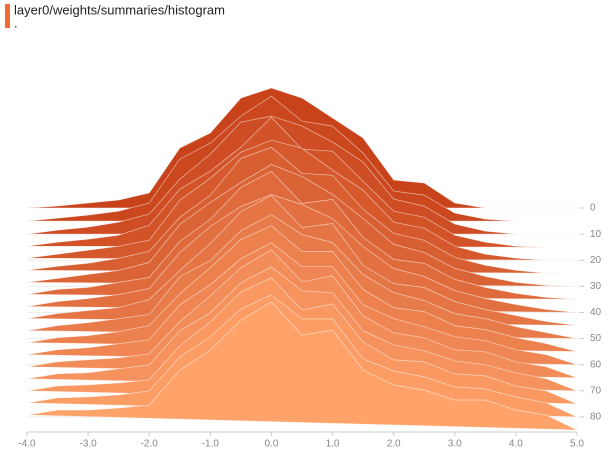 This screenshot has width=611, height=459. I want to click on x-tick-label: 0.0, so click(271, 444).